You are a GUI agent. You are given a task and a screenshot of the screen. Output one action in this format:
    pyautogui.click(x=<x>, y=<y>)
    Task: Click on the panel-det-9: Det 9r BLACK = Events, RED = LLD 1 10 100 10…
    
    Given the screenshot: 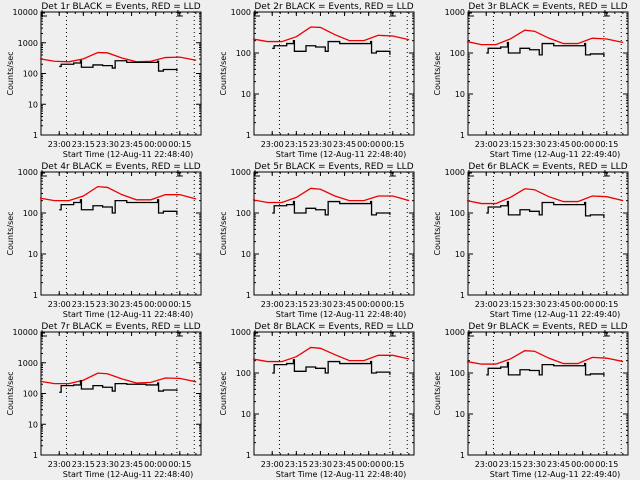 What is the action you would take?
    pyautogui.click(x=531, y=400)
    